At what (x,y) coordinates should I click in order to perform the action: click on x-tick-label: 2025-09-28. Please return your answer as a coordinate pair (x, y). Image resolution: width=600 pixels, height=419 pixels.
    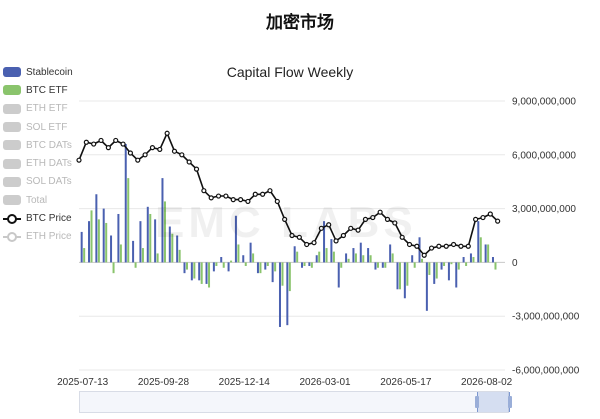
    Looking at the image, I should click on (164, 382).